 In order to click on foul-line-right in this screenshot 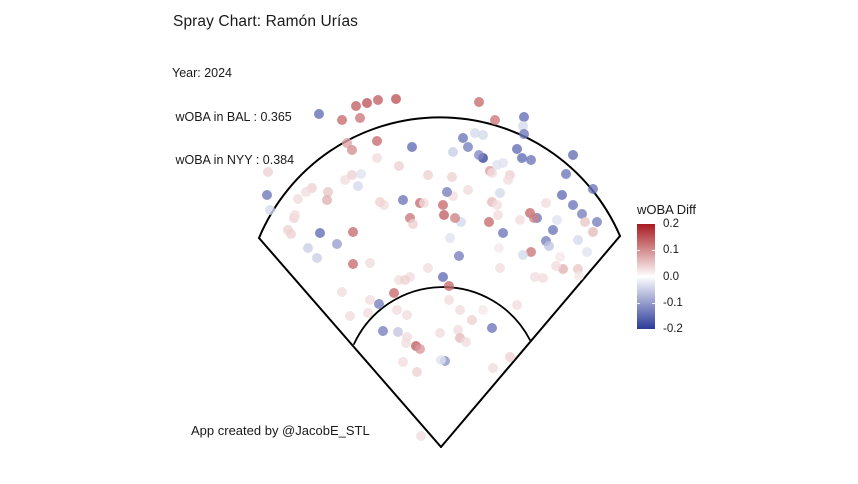, I will do `click(530, 341)`.